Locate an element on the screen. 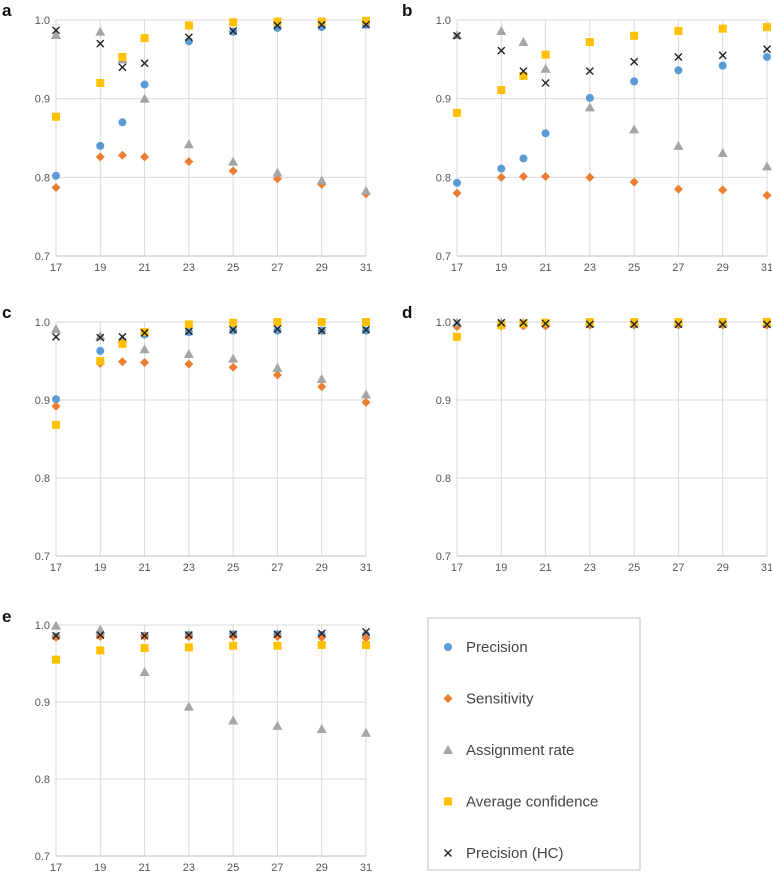  x-tick-label: 31 is located at coordinates (766, 568).